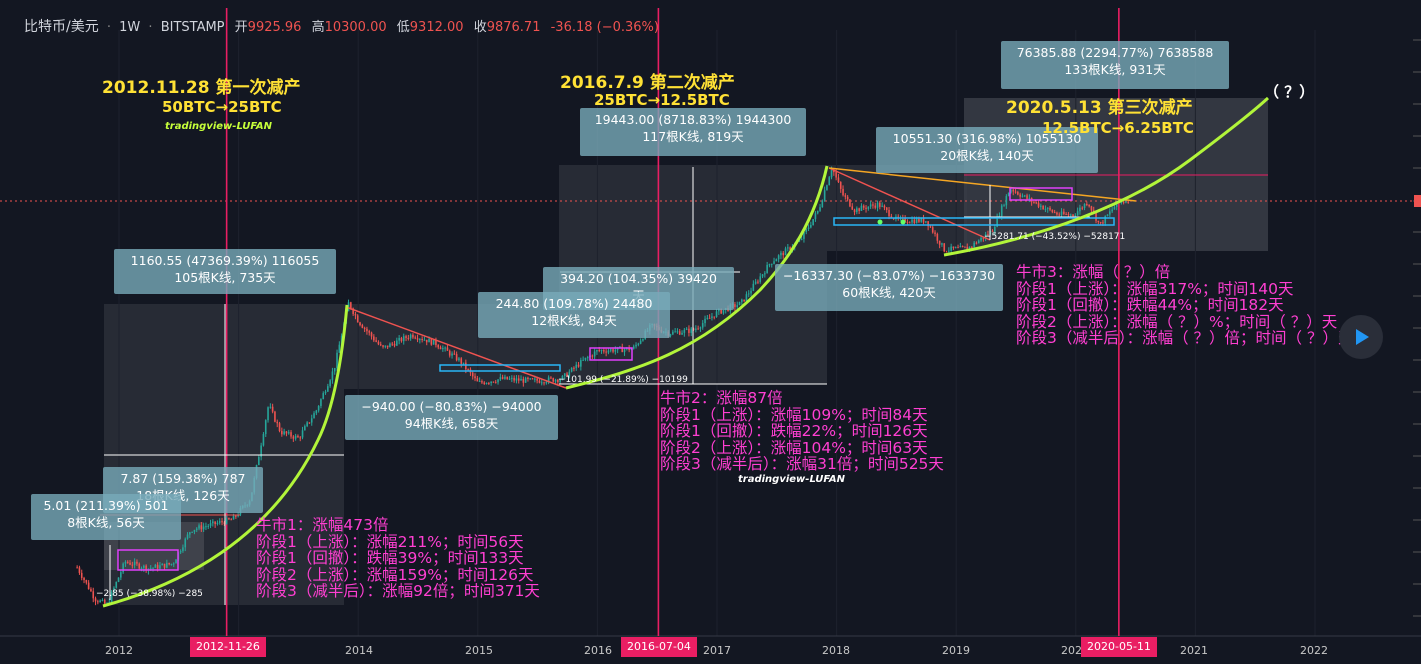 The height and width of the screenshot is (664, 1421). Describe the element at coordinates (1041, 194) in the screenshot. I see `magenta-box-2019` at that location.